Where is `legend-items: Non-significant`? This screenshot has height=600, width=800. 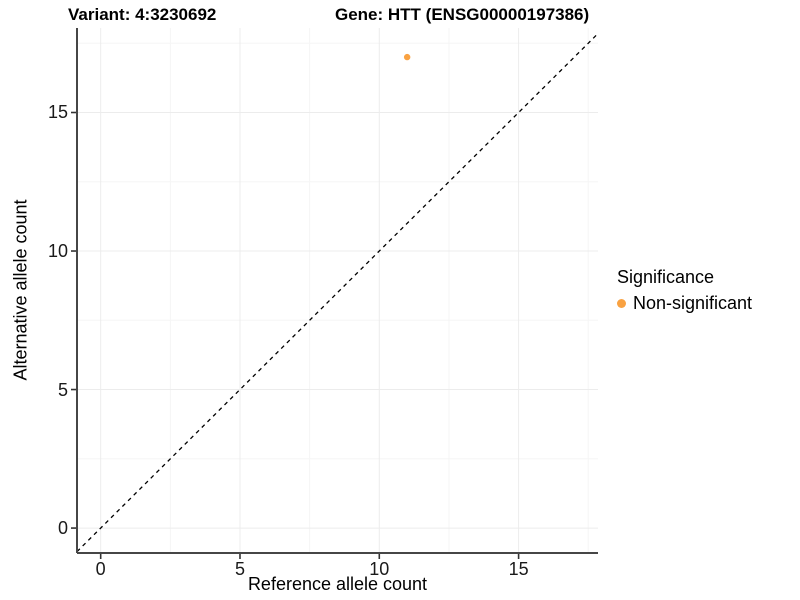
legend-items: Non-significant is located at coordinates (684, 303).